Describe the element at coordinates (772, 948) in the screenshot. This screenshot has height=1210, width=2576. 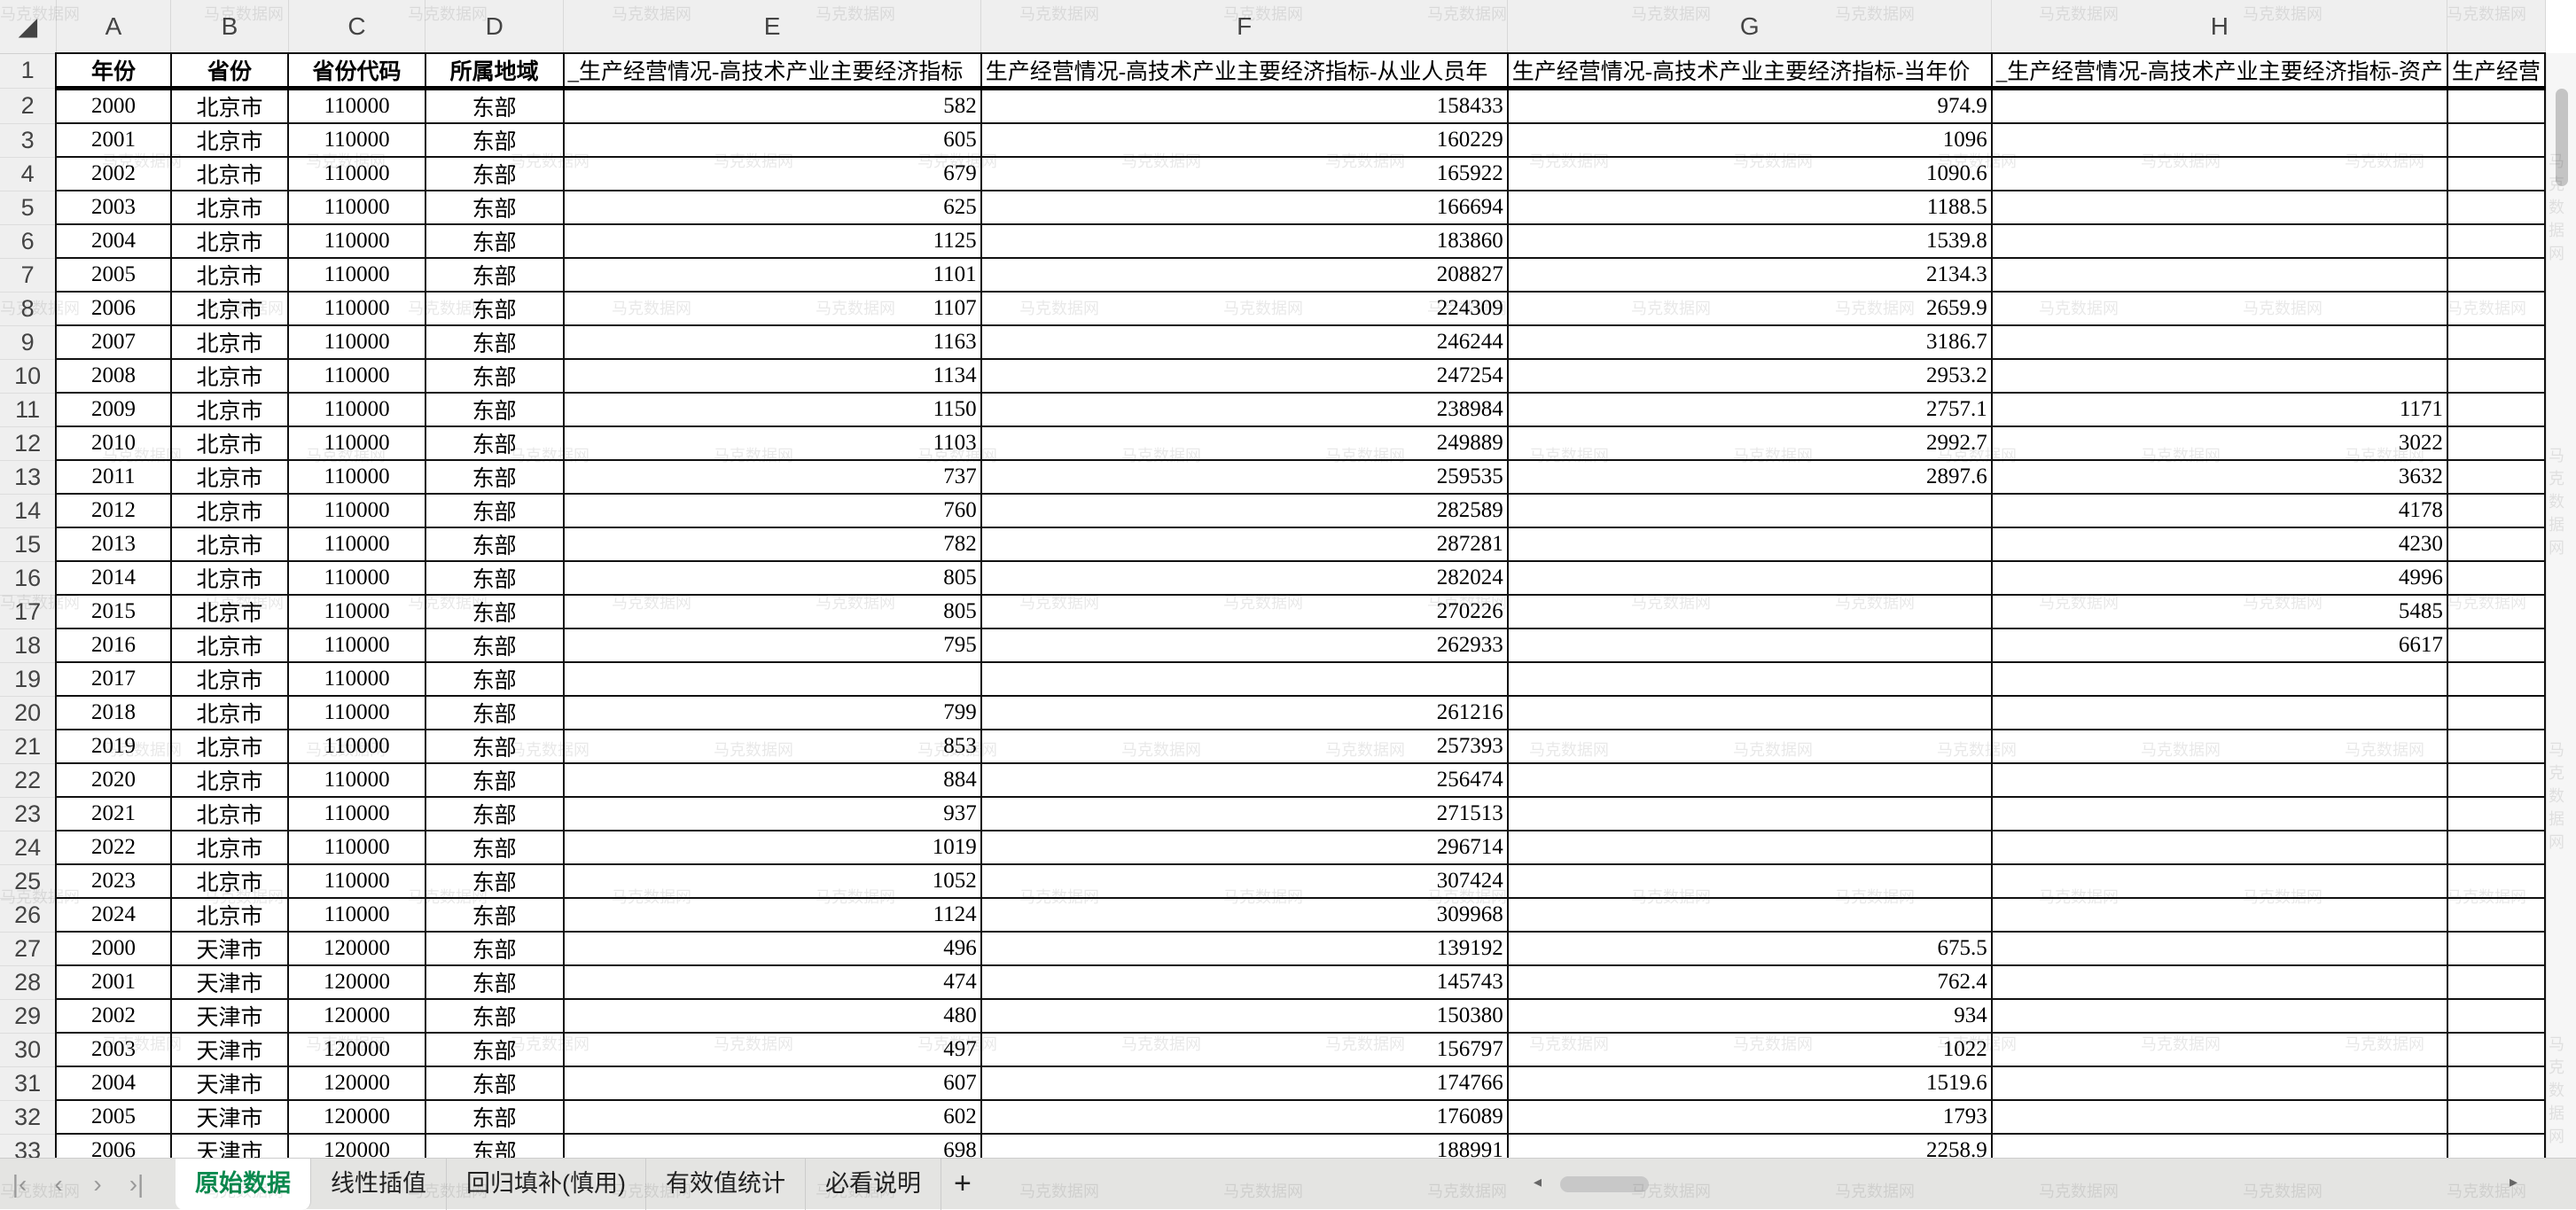
I see `cell: 496` at that location.